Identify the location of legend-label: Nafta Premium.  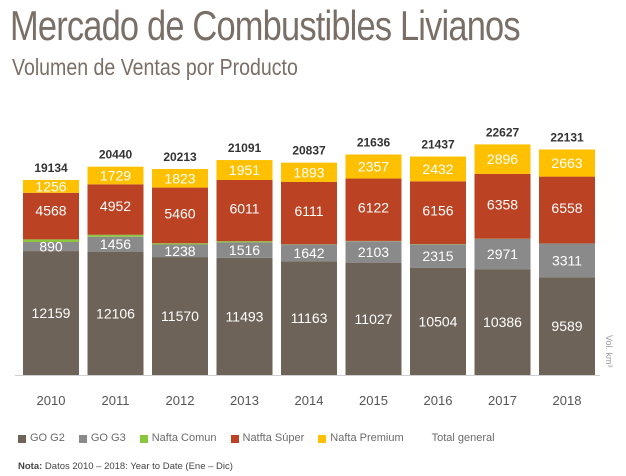
(367, 438).